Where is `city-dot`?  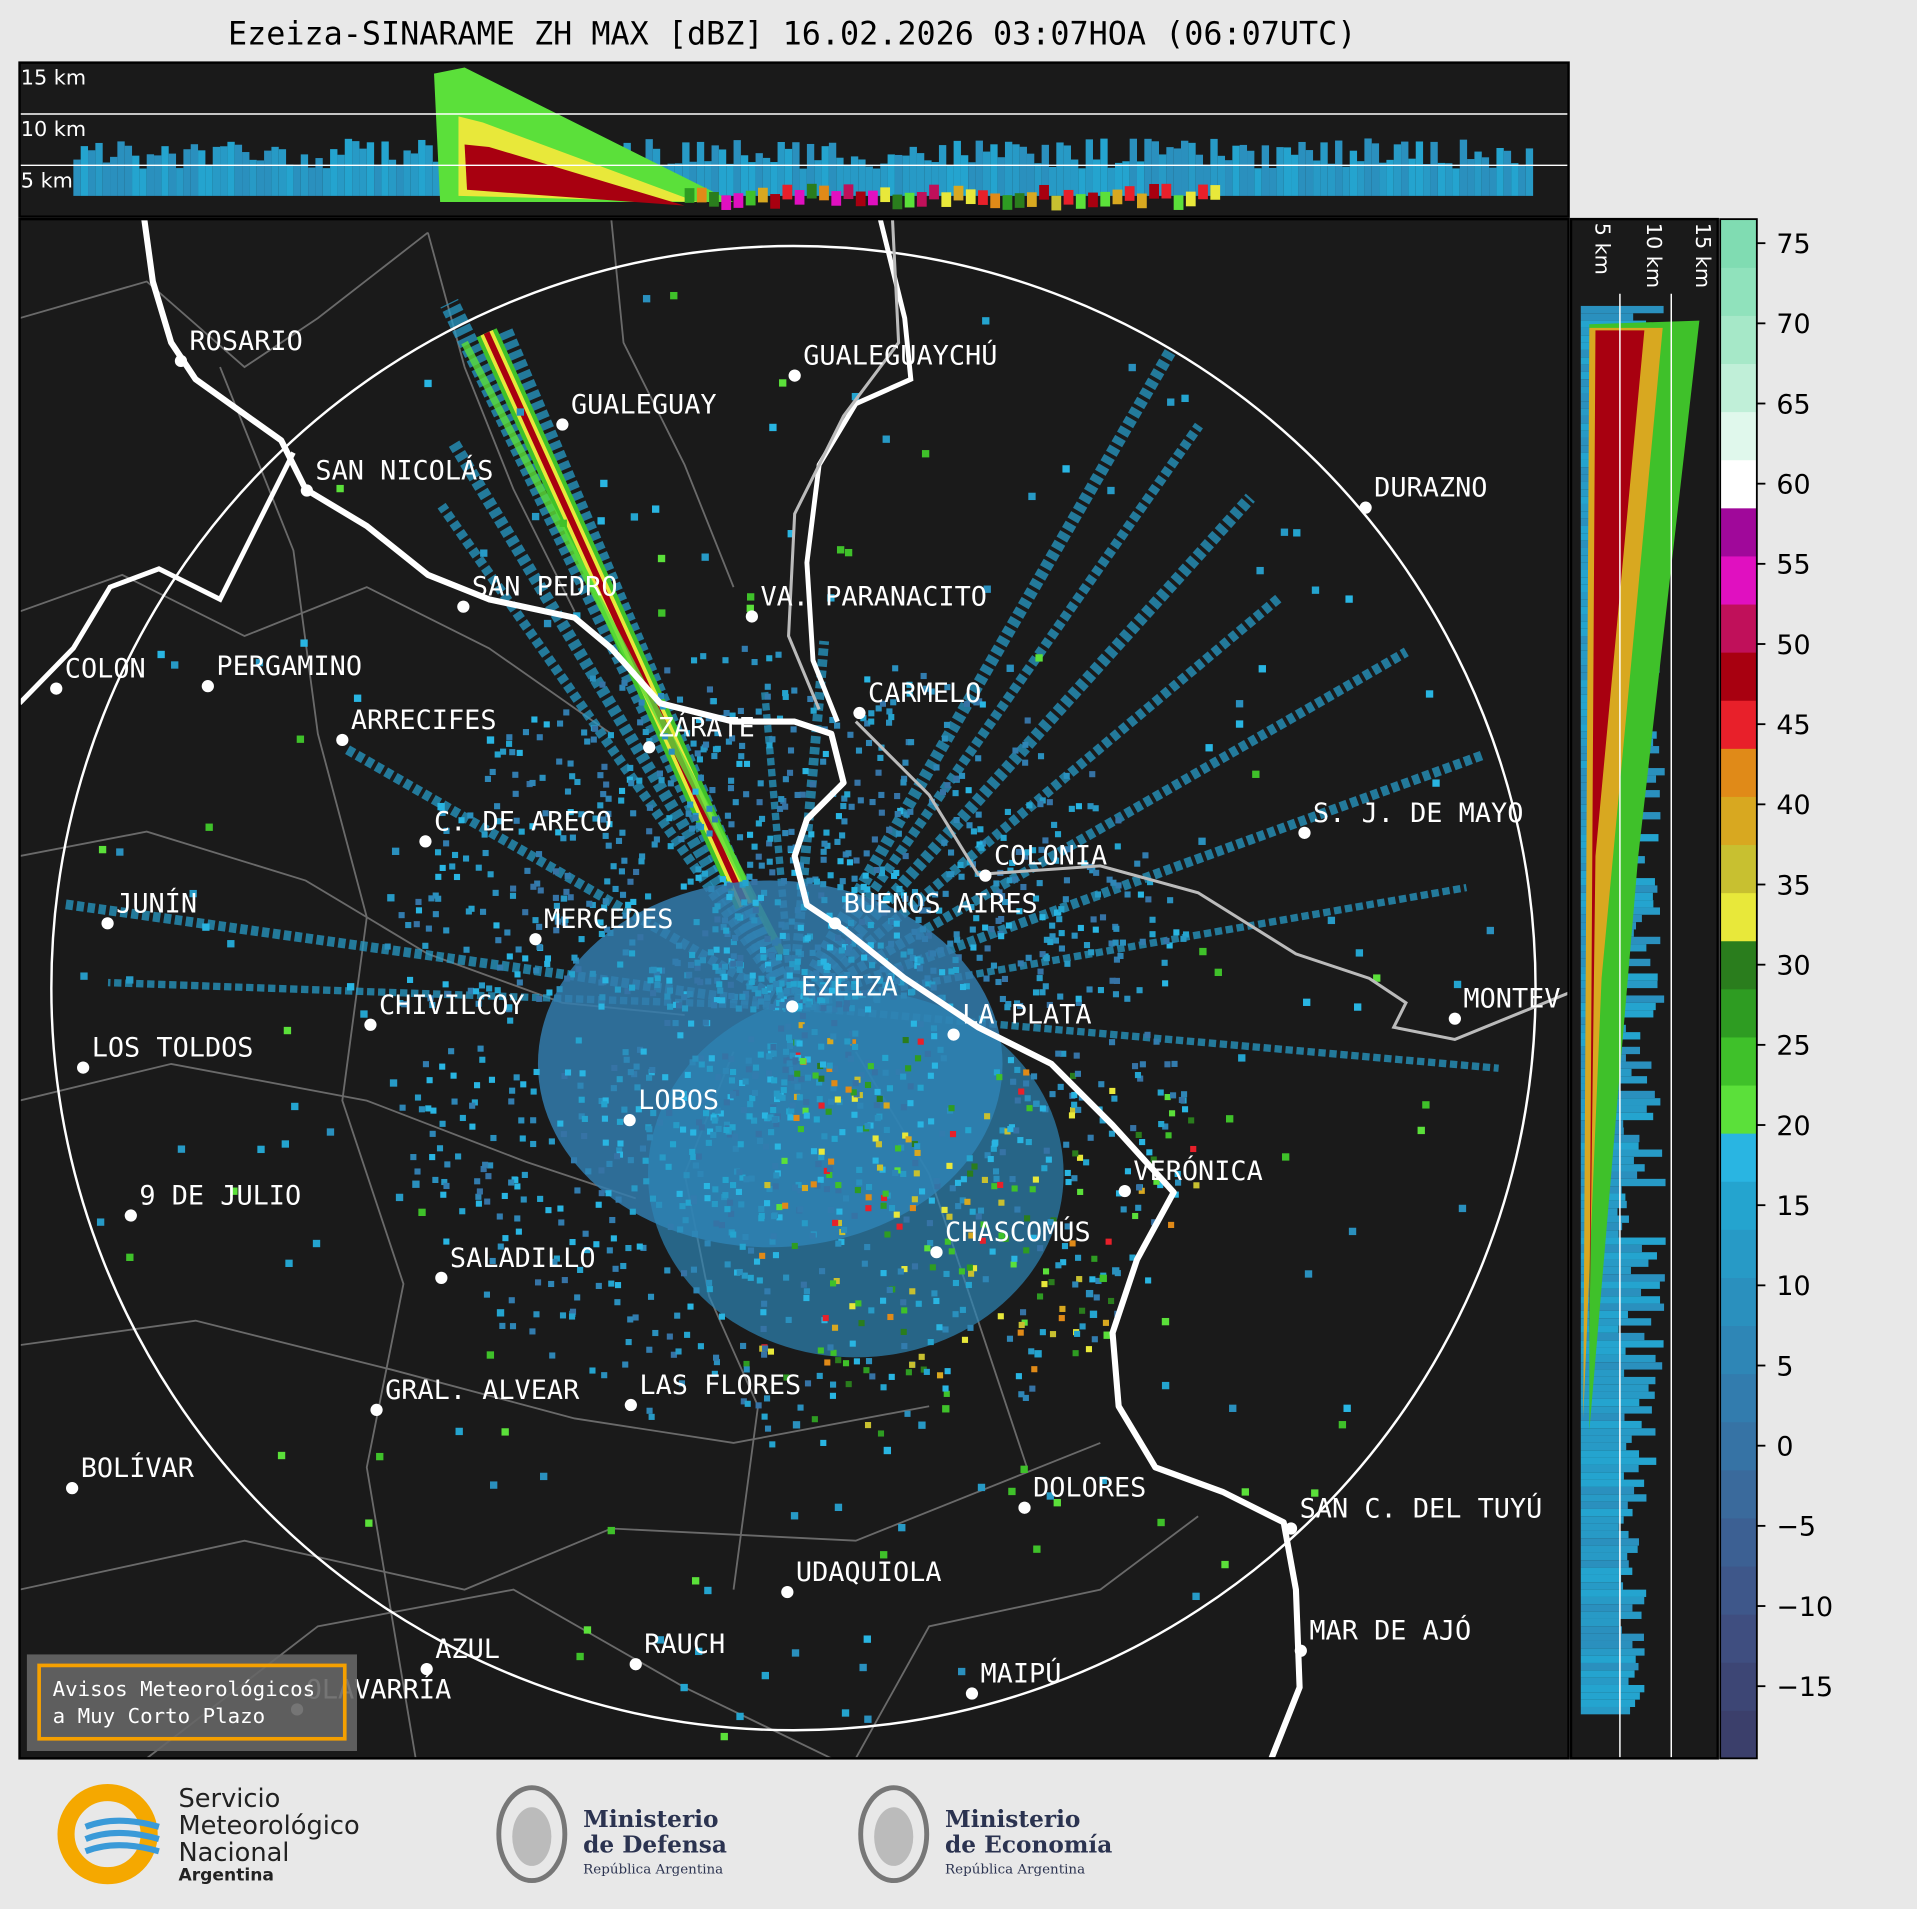 city-dot is located at coordinates (630, 1405).